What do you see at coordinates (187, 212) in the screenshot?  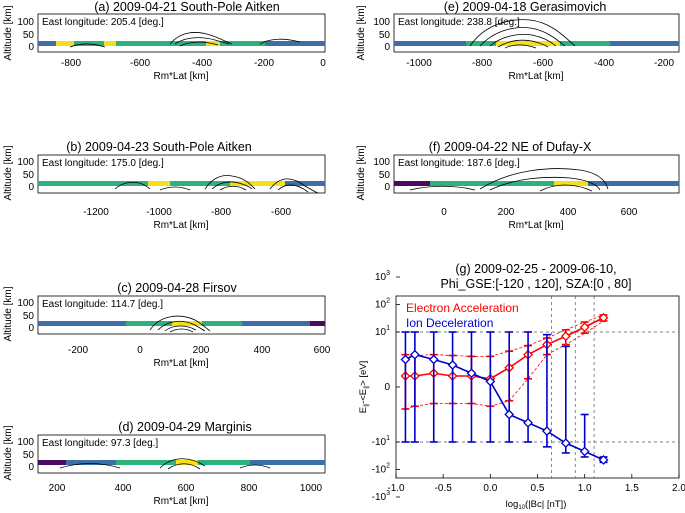 I see `x-ticks: -1200 -1000 -800 -600` at bounding box center [187, 212].